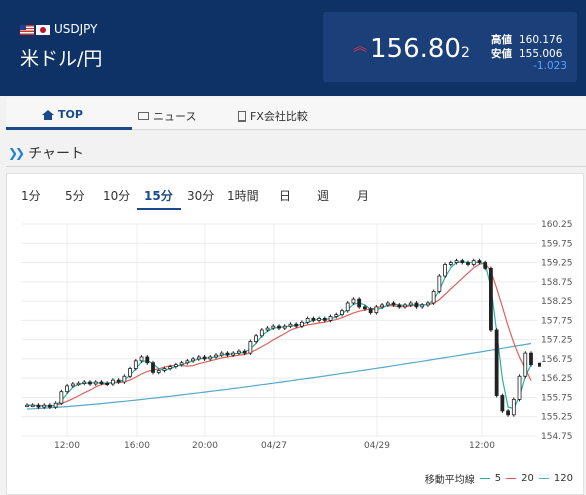 This screenshot has height=495, width=586. I want to click on main-nav: TOP ニュース FX会社比較, so click(296, 114).